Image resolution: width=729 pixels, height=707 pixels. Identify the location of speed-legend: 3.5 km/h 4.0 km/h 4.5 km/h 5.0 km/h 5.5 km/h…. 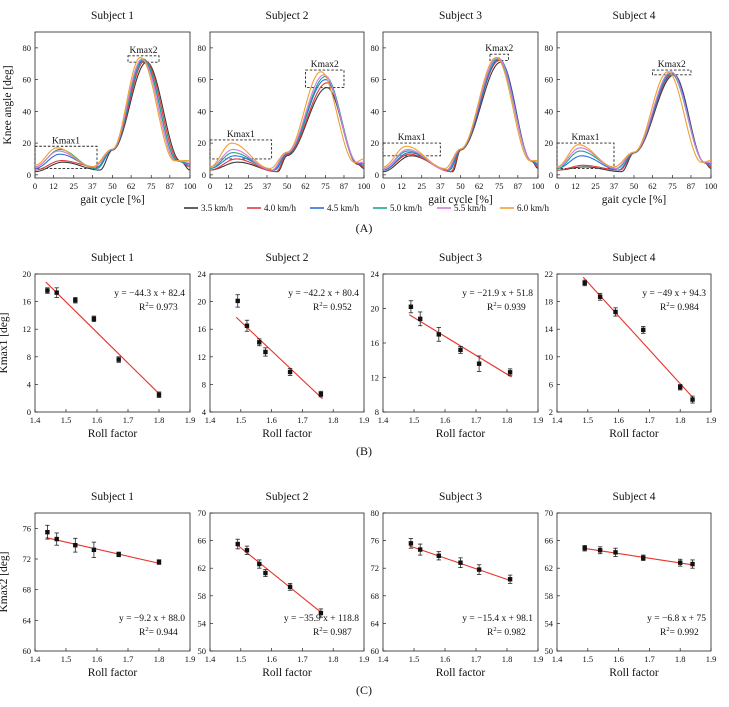
(367, 208).